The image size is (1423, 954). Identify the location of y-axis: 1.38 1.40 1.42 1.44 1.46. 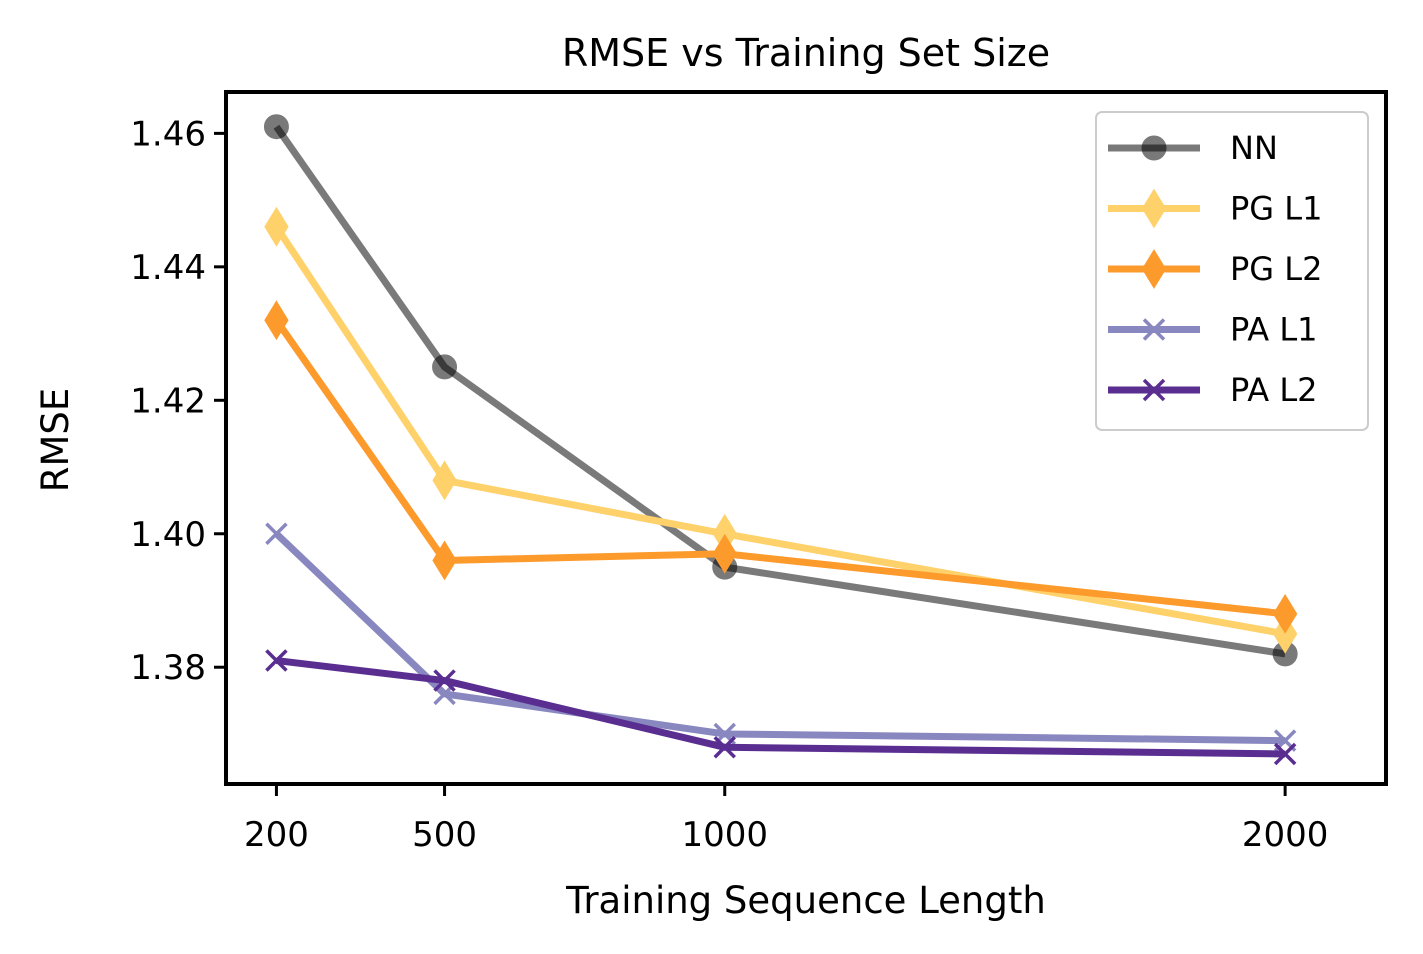
(178, 401).